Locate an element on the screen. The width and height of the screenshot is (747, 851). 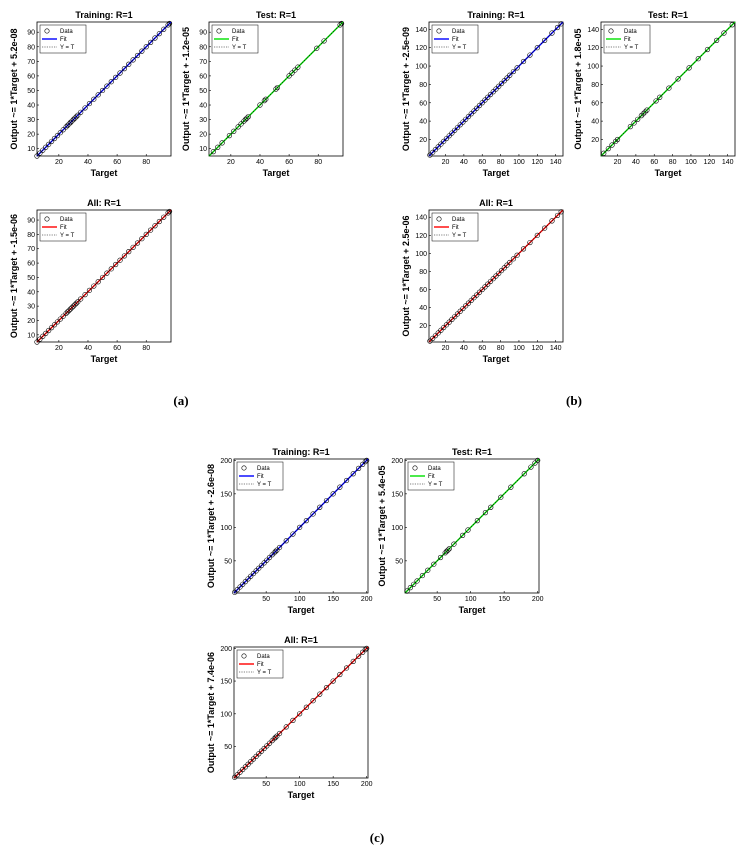
y-tick-label: 200 is located at coordinates (397, 461).